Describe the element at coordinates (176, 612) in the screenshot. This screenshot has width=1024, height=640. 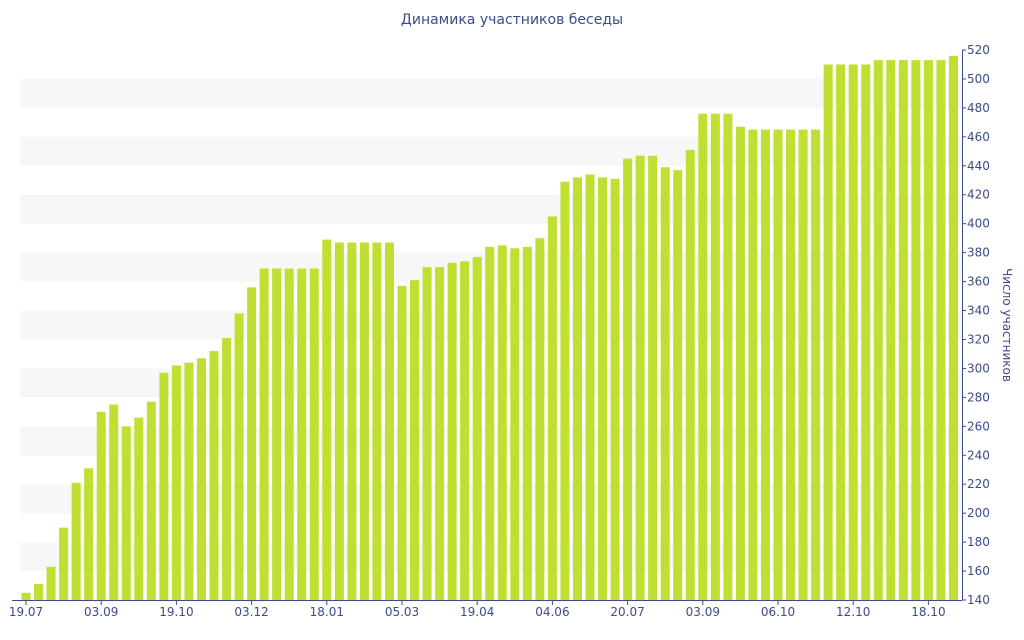
I see `x-tick-label: 19.10` at that location.